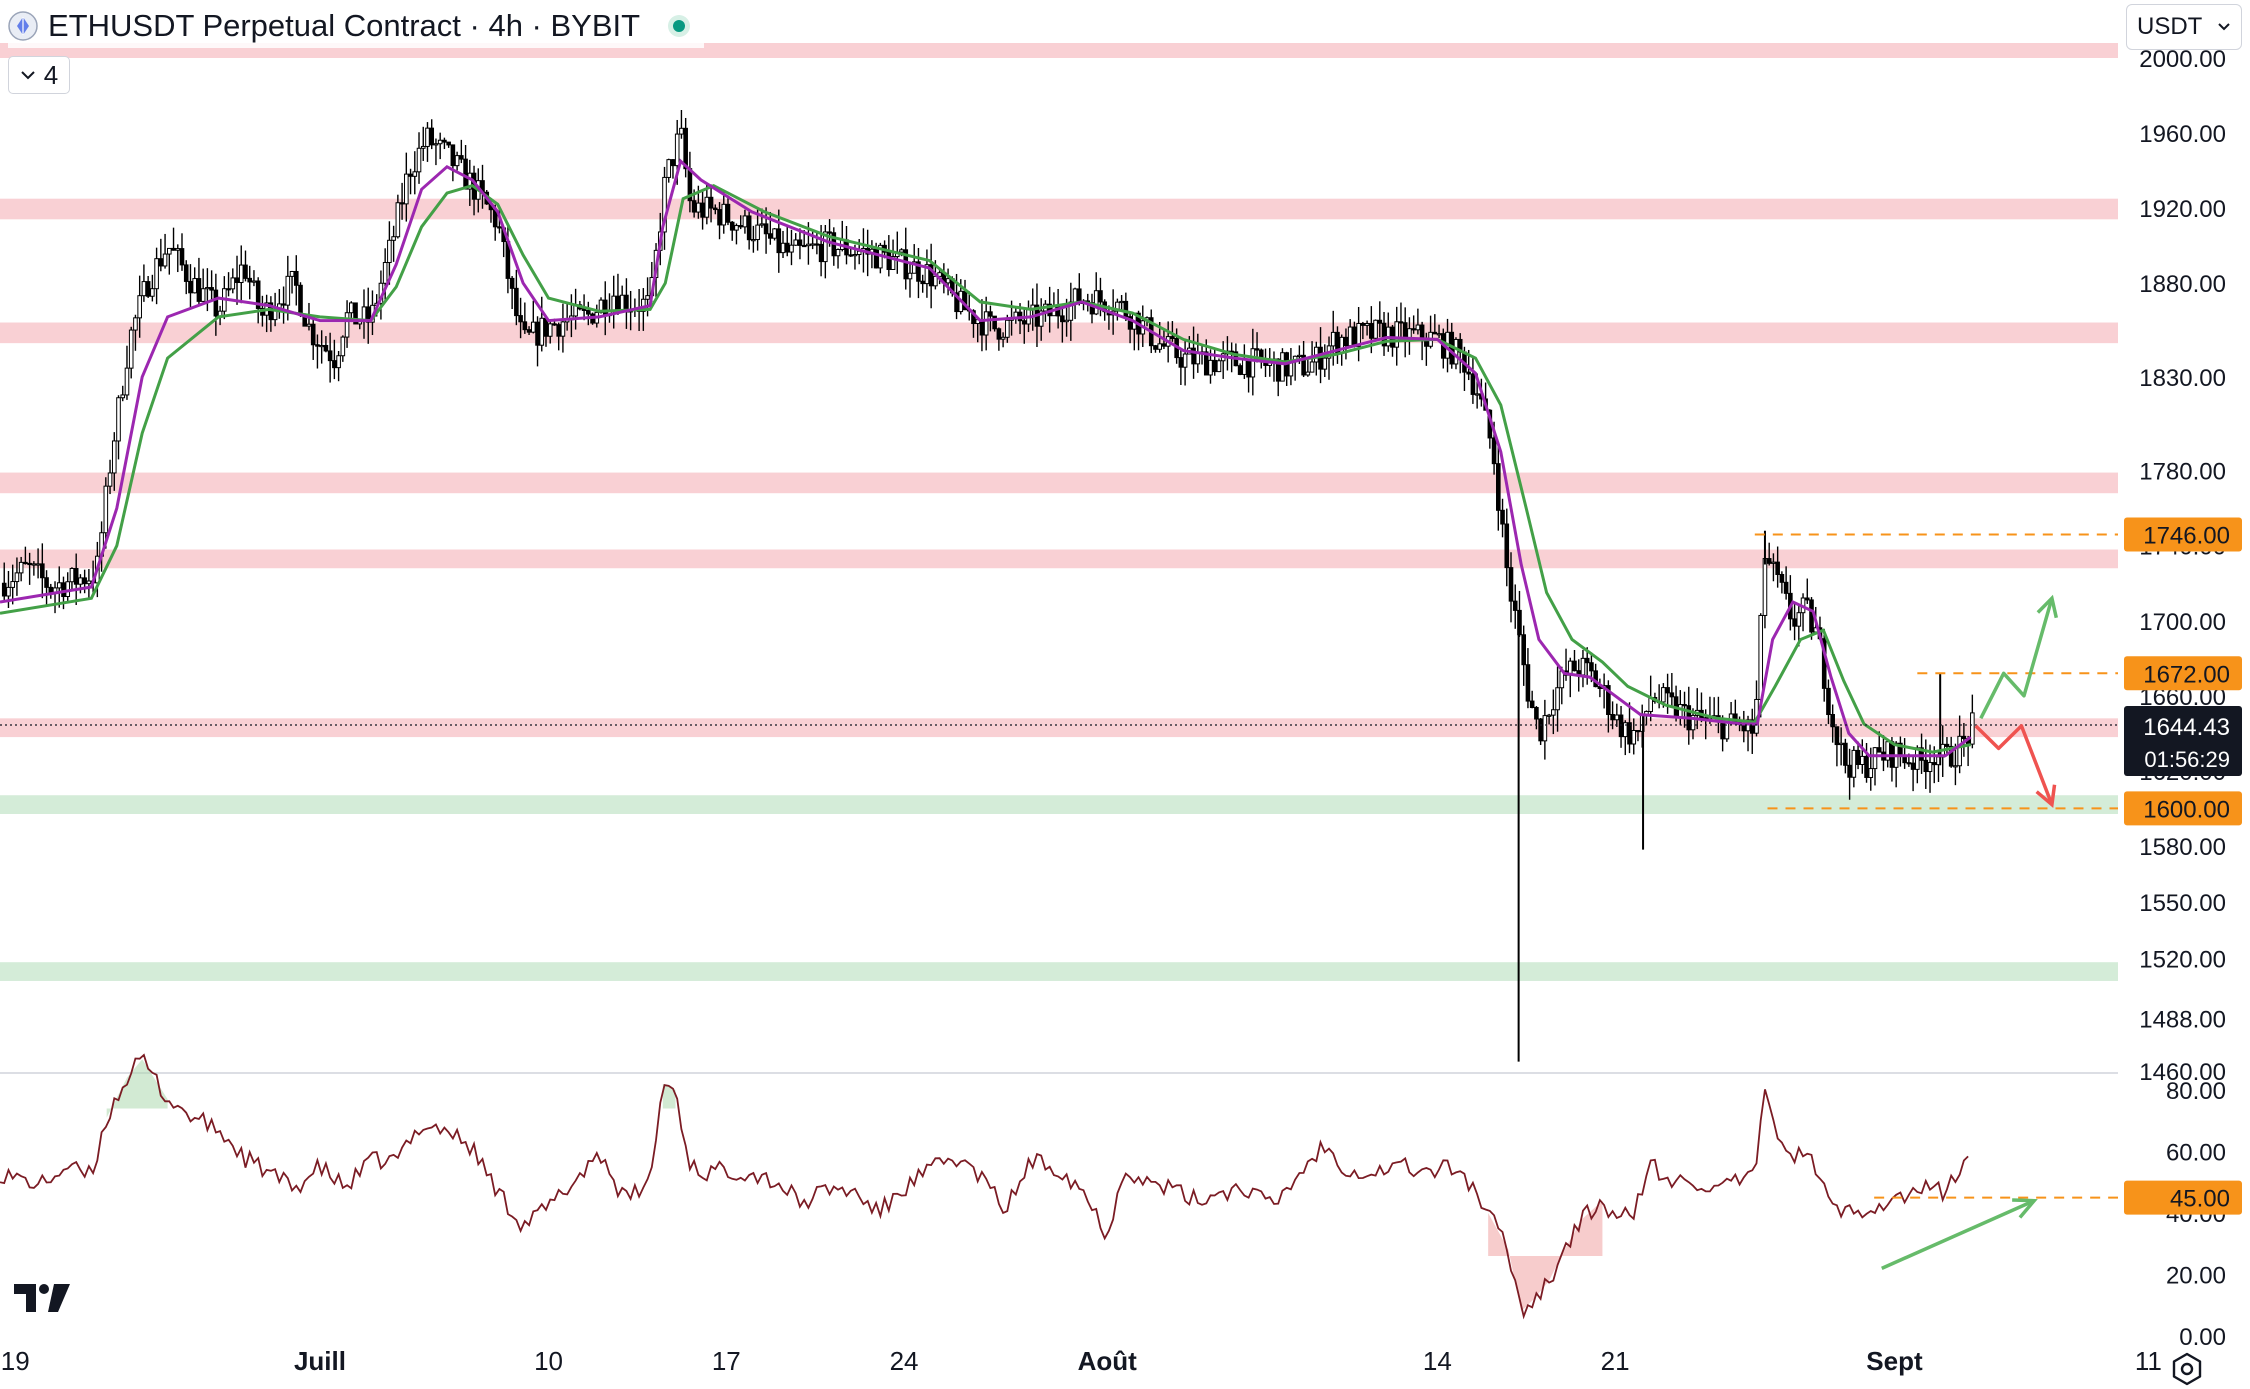 Image resolution: width=2250 pixels, height=1389 pixels. Describe the element at coordinates (2148, 1361) in the screenshot. I see `time-tick-label: 11` at that location.